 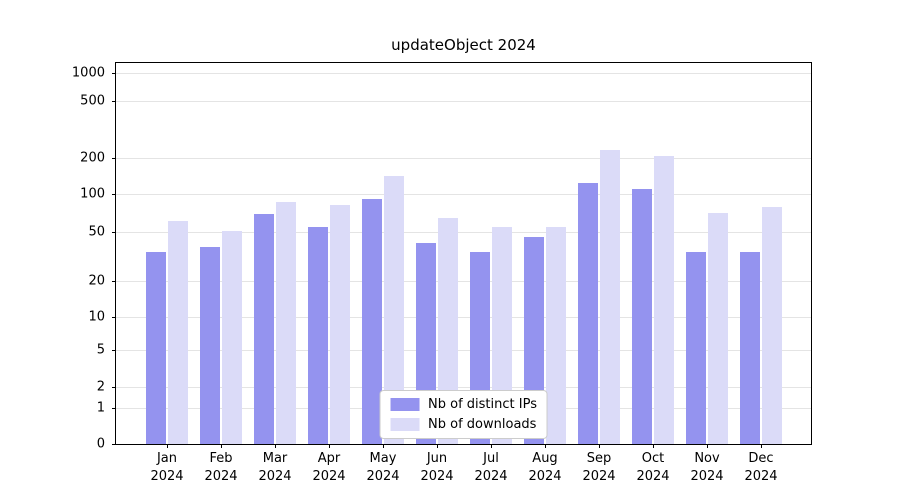 I want to click on y-tick-label: 100, so click(x=92, y=194).